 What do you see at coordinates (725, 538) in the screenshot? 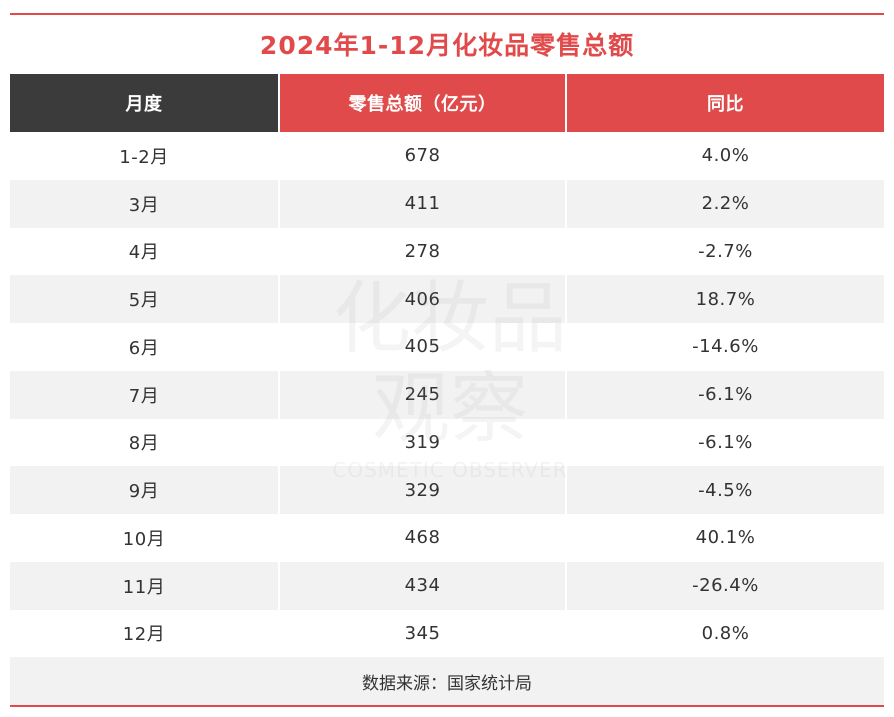
I see `cell-yoy: 40.1%` at bounding box center [725, 538].